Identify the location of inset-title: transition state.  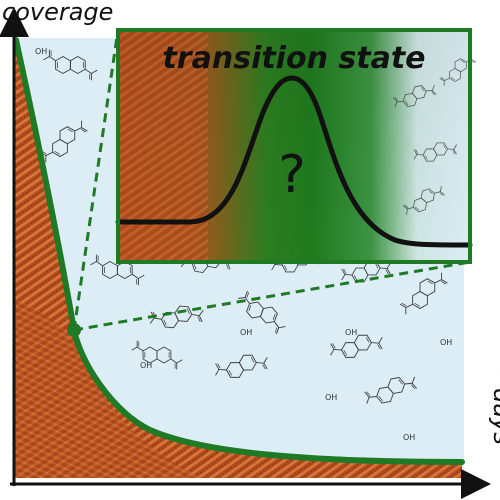
(293, 58).